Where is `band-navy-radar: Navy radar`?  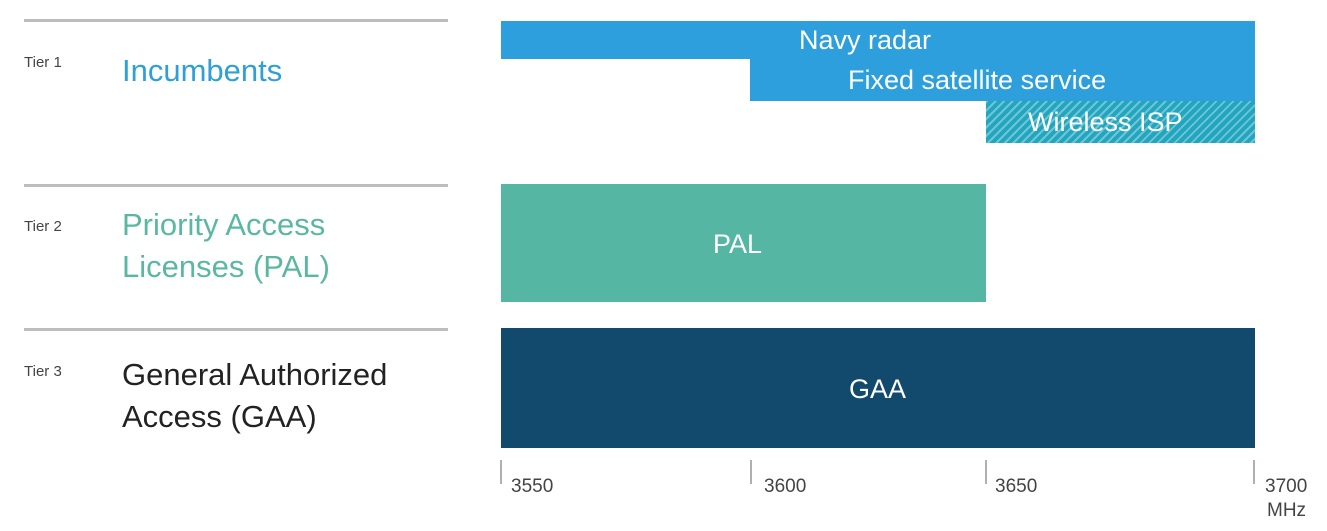 band-navy-radar: Navy radar is located at coordinates (878, 40).